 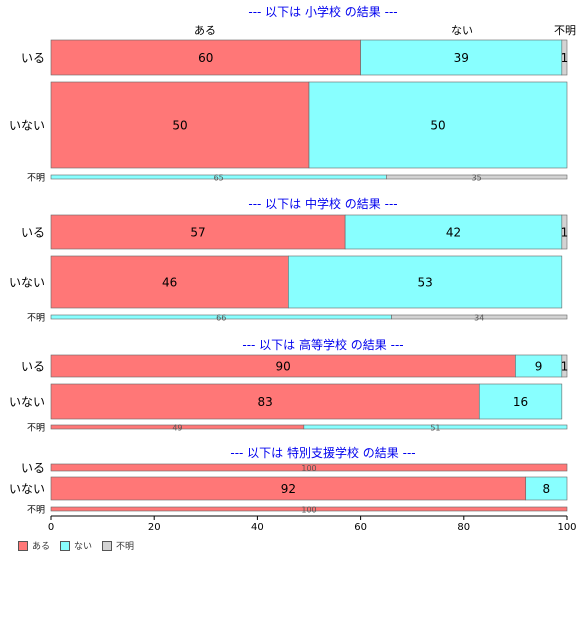 I want to click on data-label: 39, so click(x=461, y=58).